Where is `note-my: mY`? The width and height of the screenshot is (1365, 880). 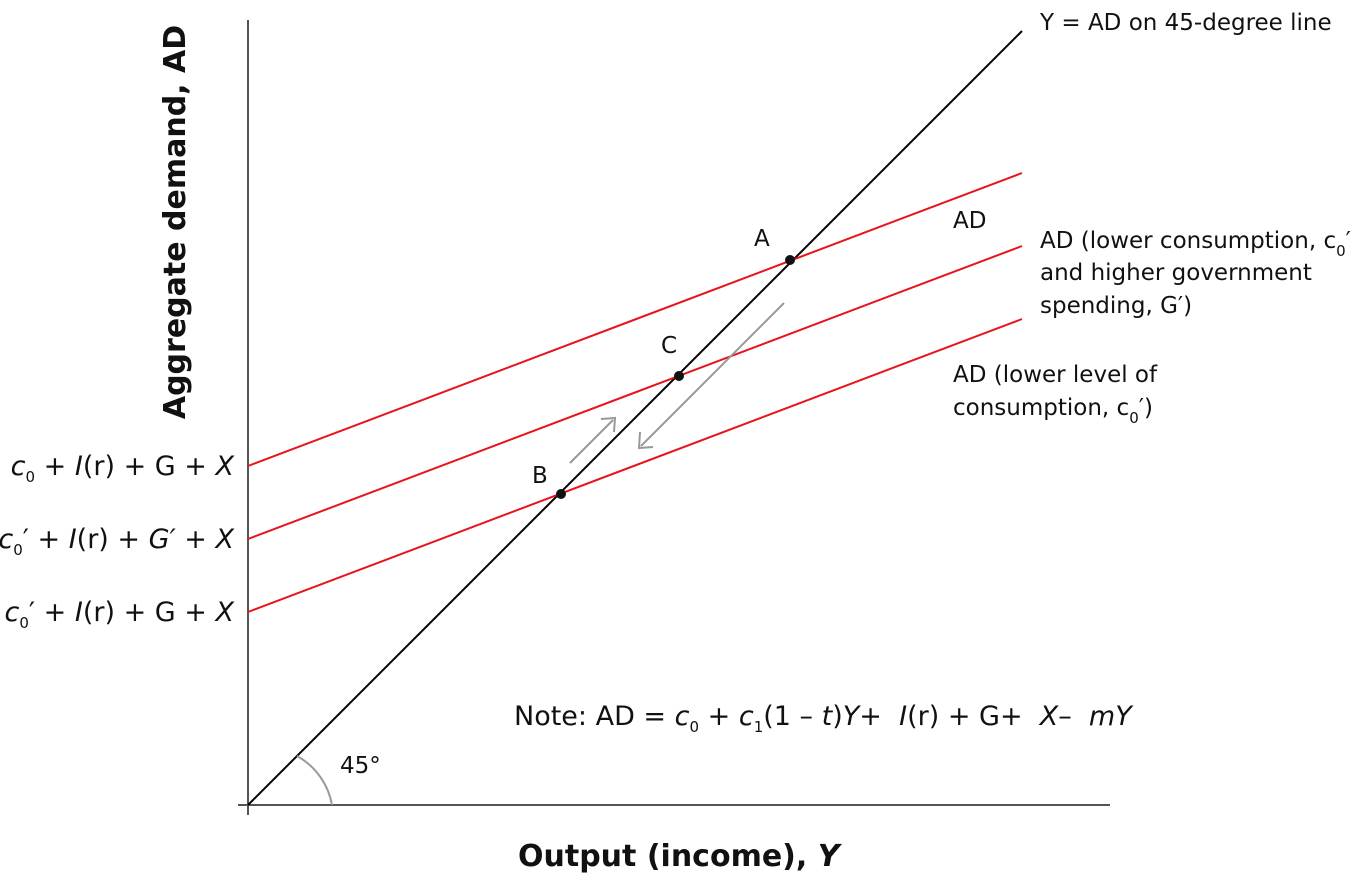 note-my: mY is located at coordinates (1111, 716).